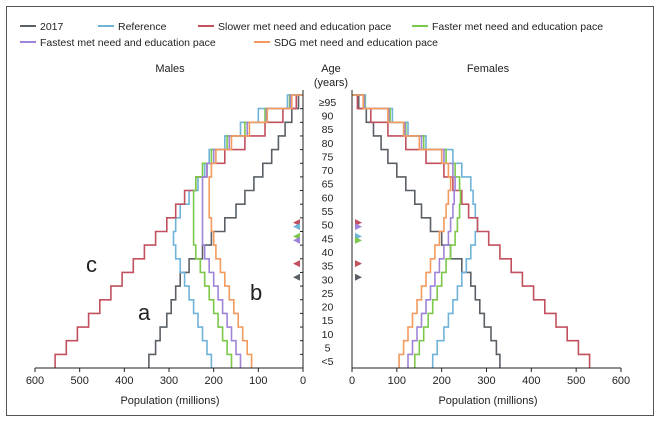 This screenshot has width=662, height=425. What do you see at coordinates (258, 381) in the screenshot?
I see `x-tick-label-left-5: 100` at bounding box center [258, 381].